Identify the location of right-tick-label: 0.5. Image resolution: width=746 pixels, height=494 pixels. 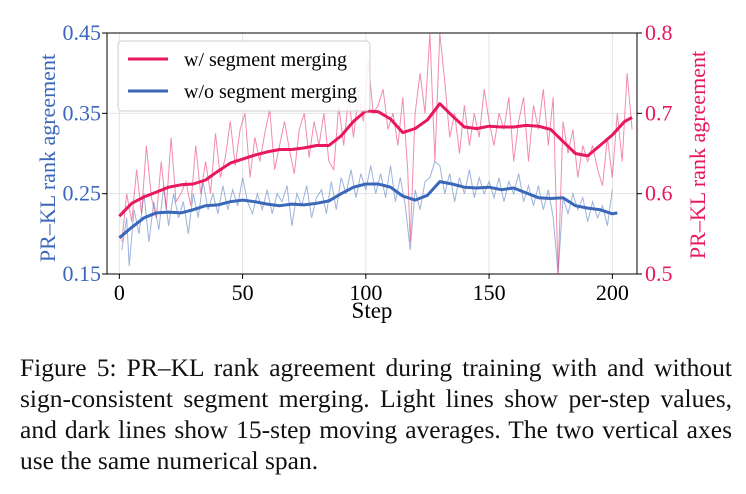
(659, 273).